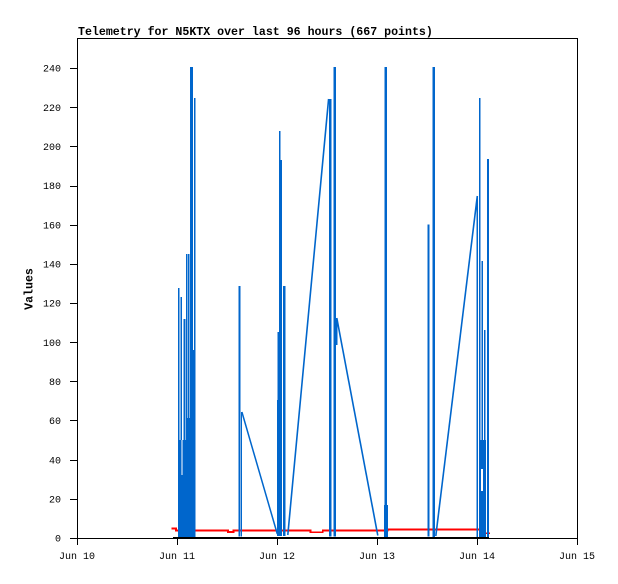 The width and height of the screenshot is (618, 584). Describe the element at coordinates (55, 383) in the screenshot. I see `svg-text: 80` at that location.